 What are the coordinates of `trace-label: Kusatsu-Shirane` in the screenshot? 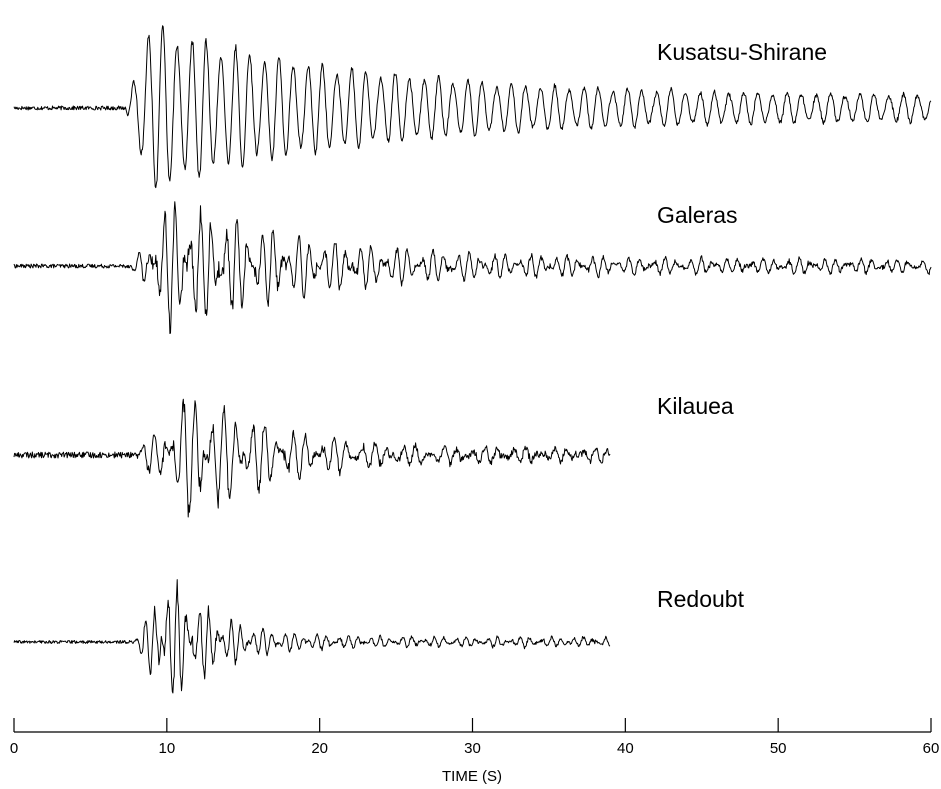 It's located at (742, 52).